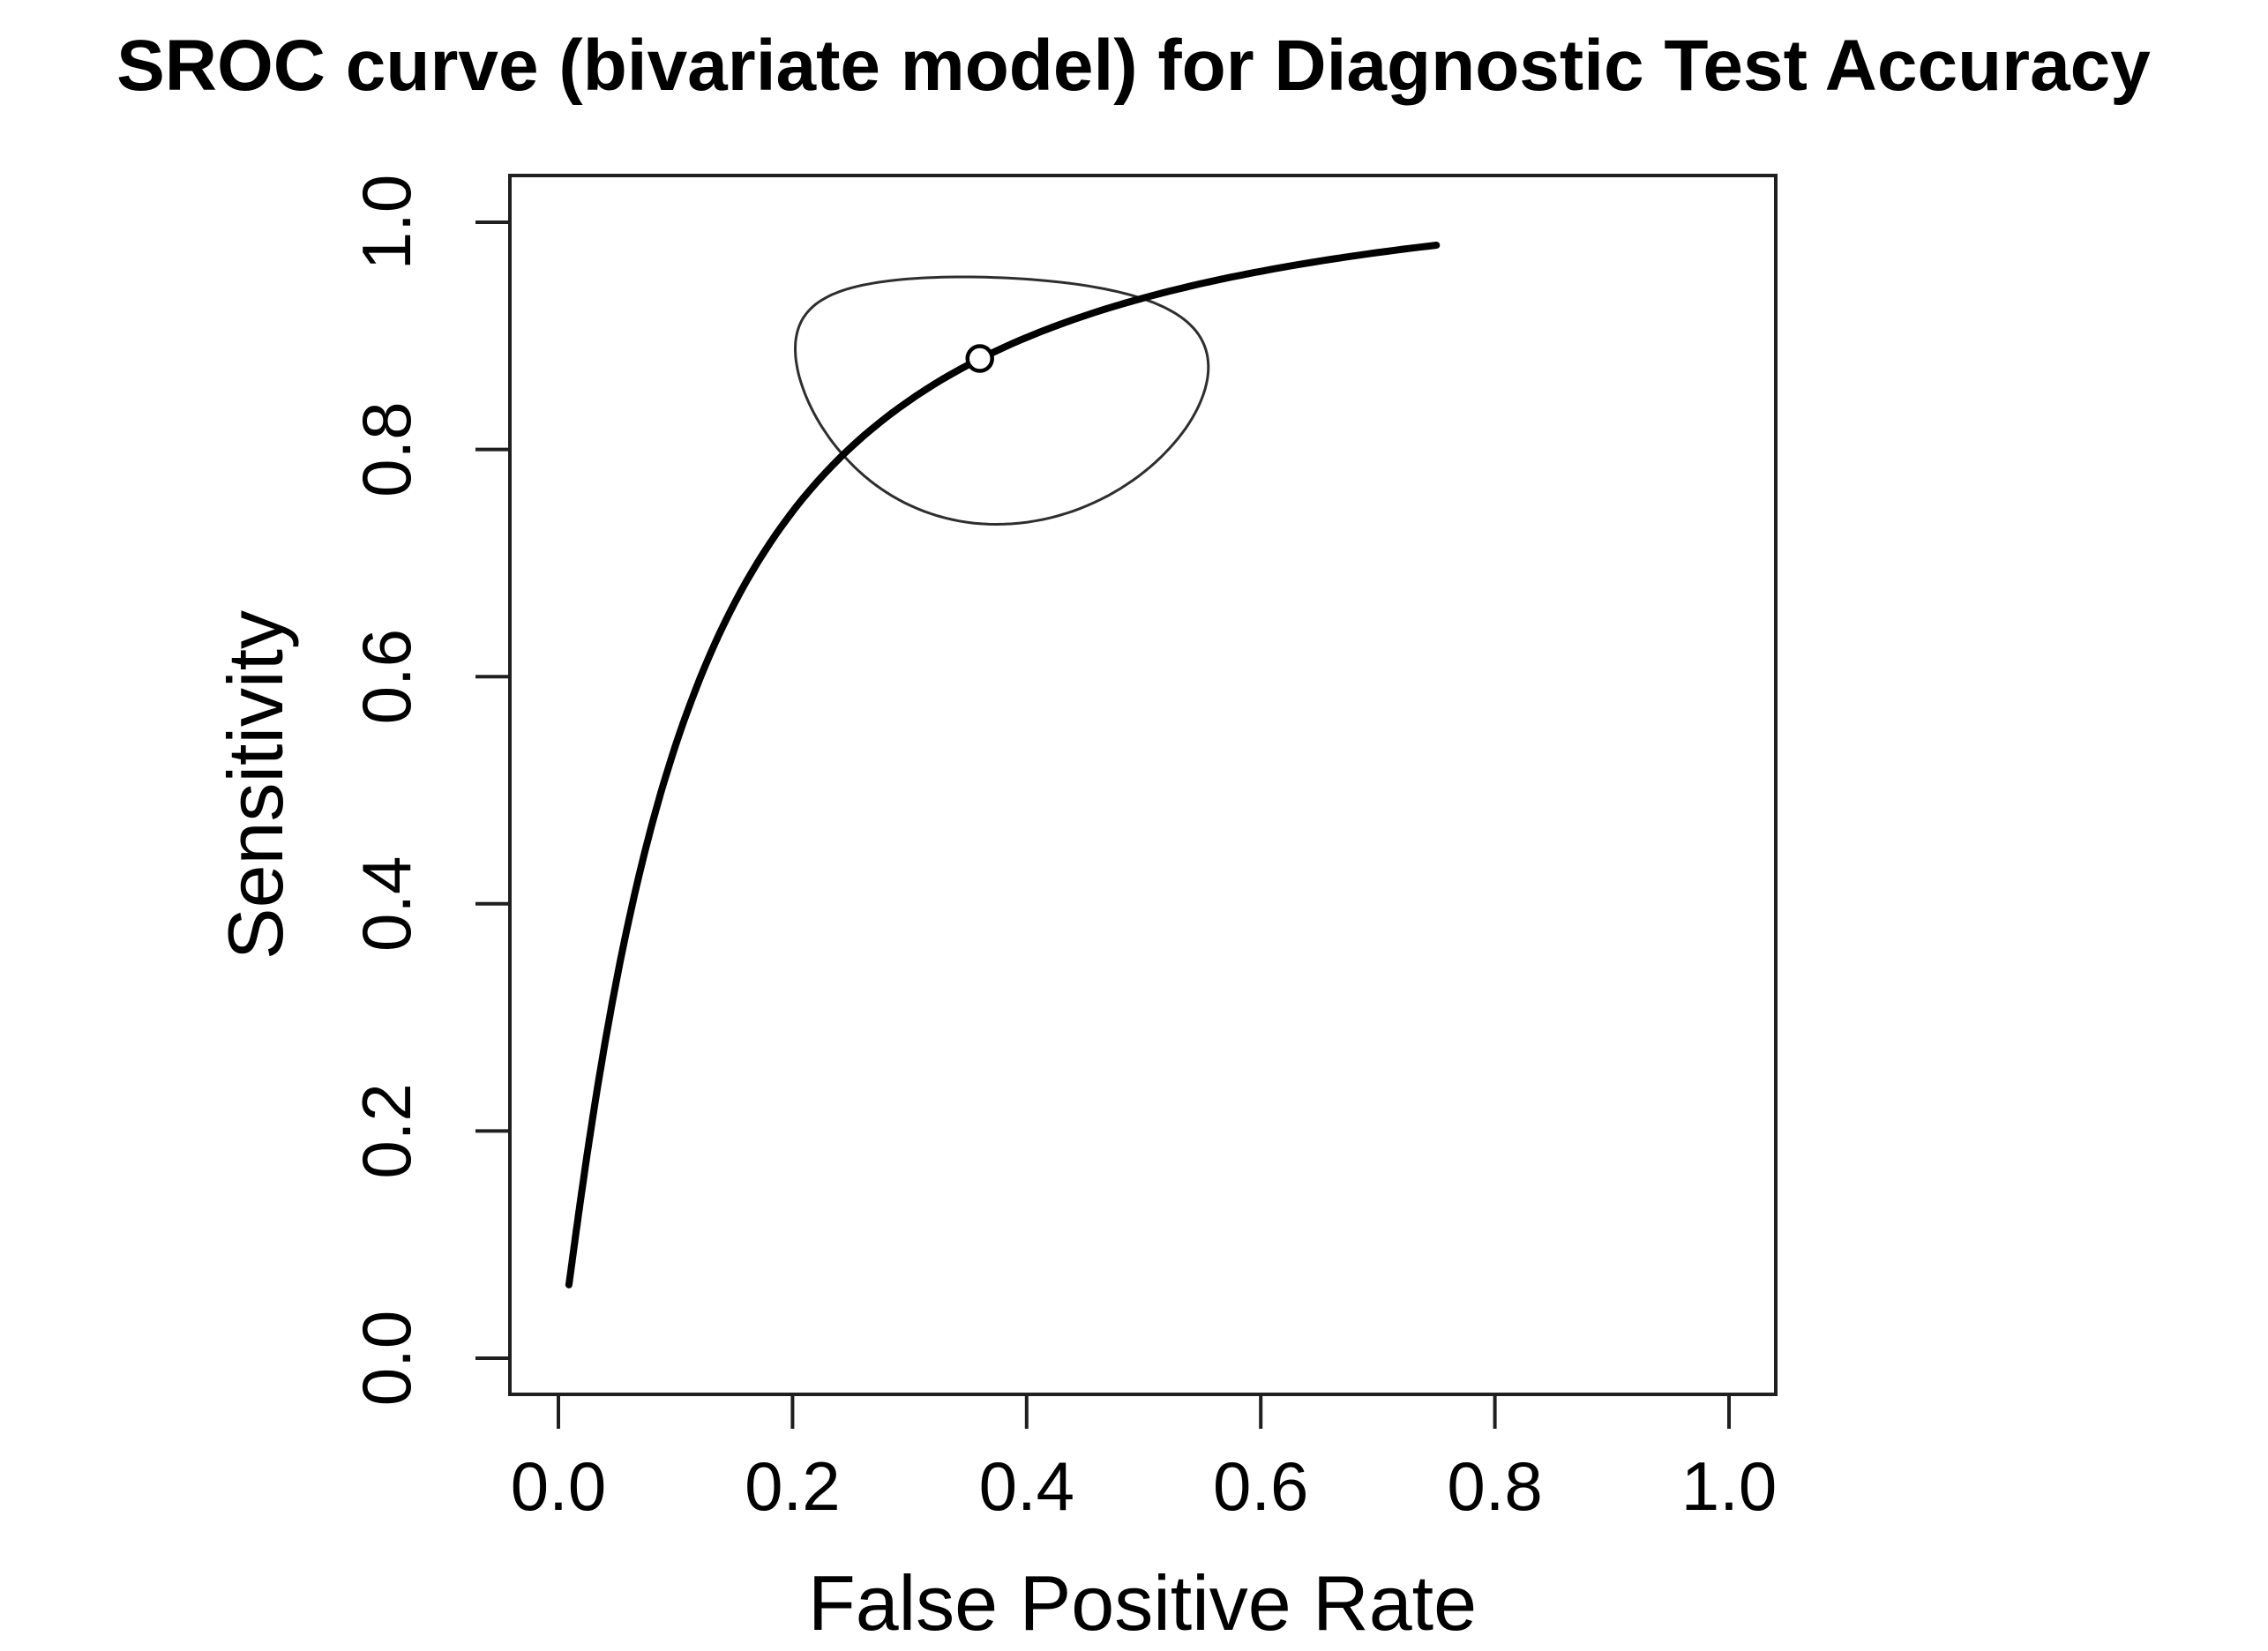  Describe the element at coordinates (386, 676) in the screenshot. I see `y-tick-label: 0.6` at that location.